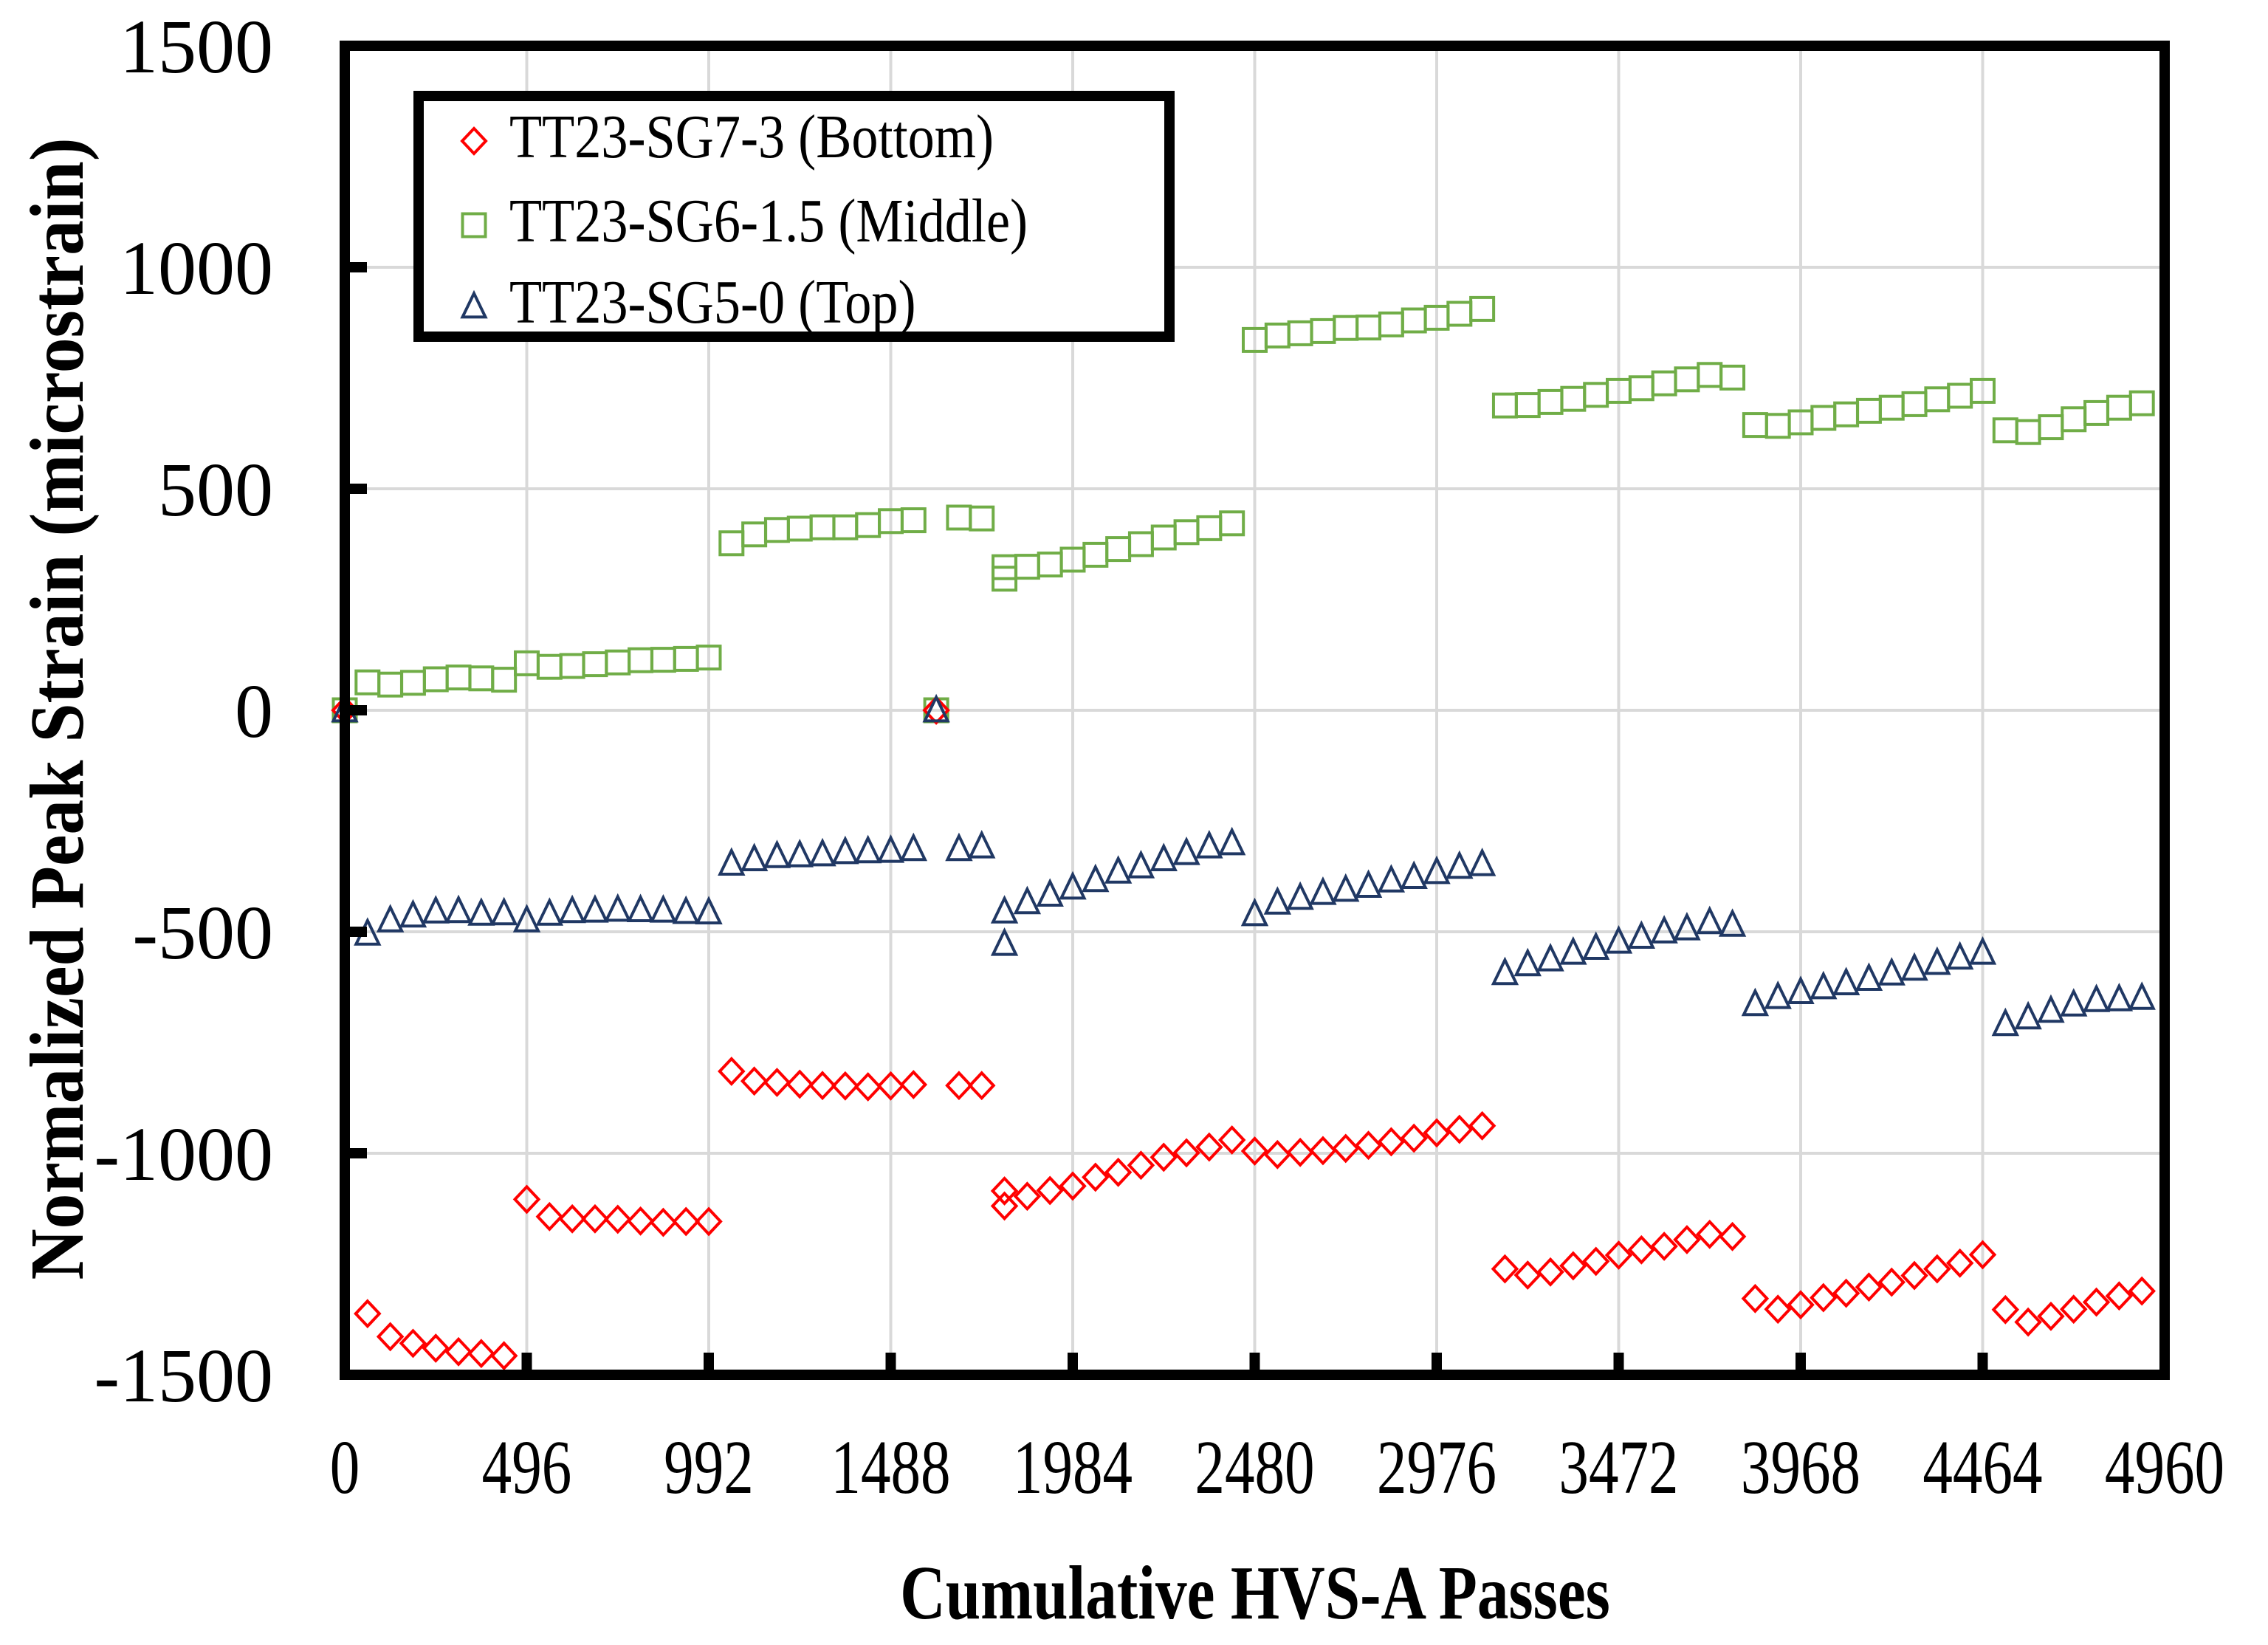 This screenshot has height=1645, width=2268. What do you see at coordinates (254, 711) in the screenshot?
I see `y-tick-label: 0` at bounding box center [254, 711].